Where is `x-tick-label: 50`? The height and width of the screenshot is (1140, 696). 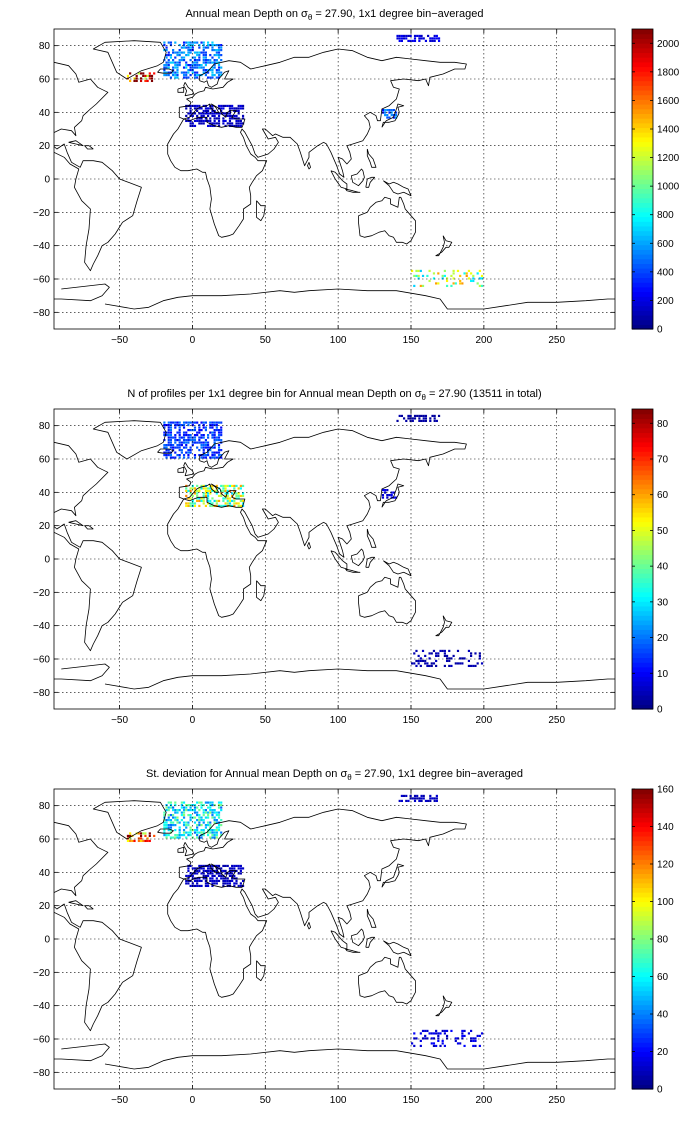 x-tick-label: 50 is located at coordinates (266, 720).